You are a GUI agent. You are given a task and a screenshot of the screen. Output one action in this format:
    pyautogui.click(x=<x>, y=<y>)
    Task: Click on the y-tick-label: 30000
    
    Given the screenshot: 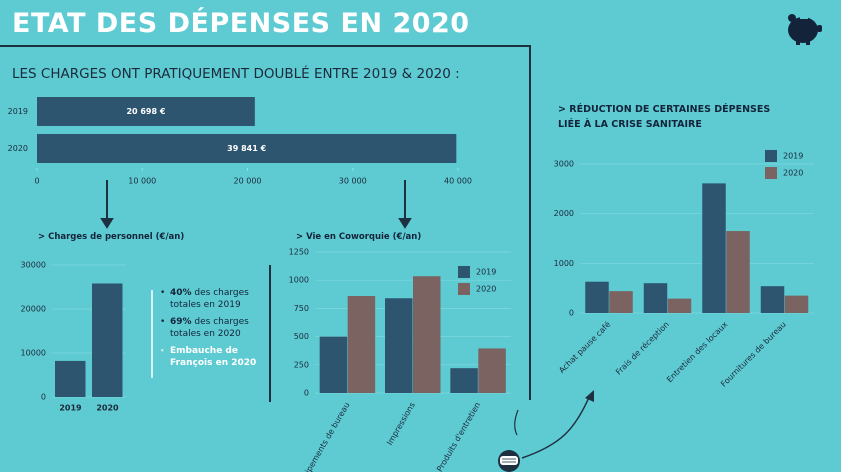 What is the action you would take?
    pyautogui.click(x=33, y=265)
    